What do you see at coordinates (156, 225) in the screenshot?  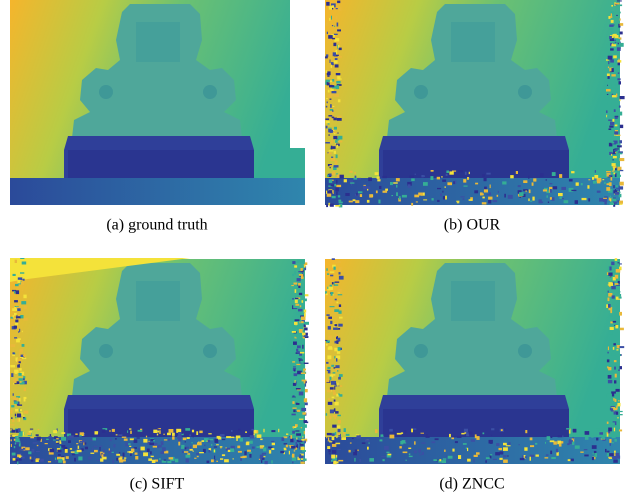 I see `caption: (a) ground truth` at bounding box center [156, 225].